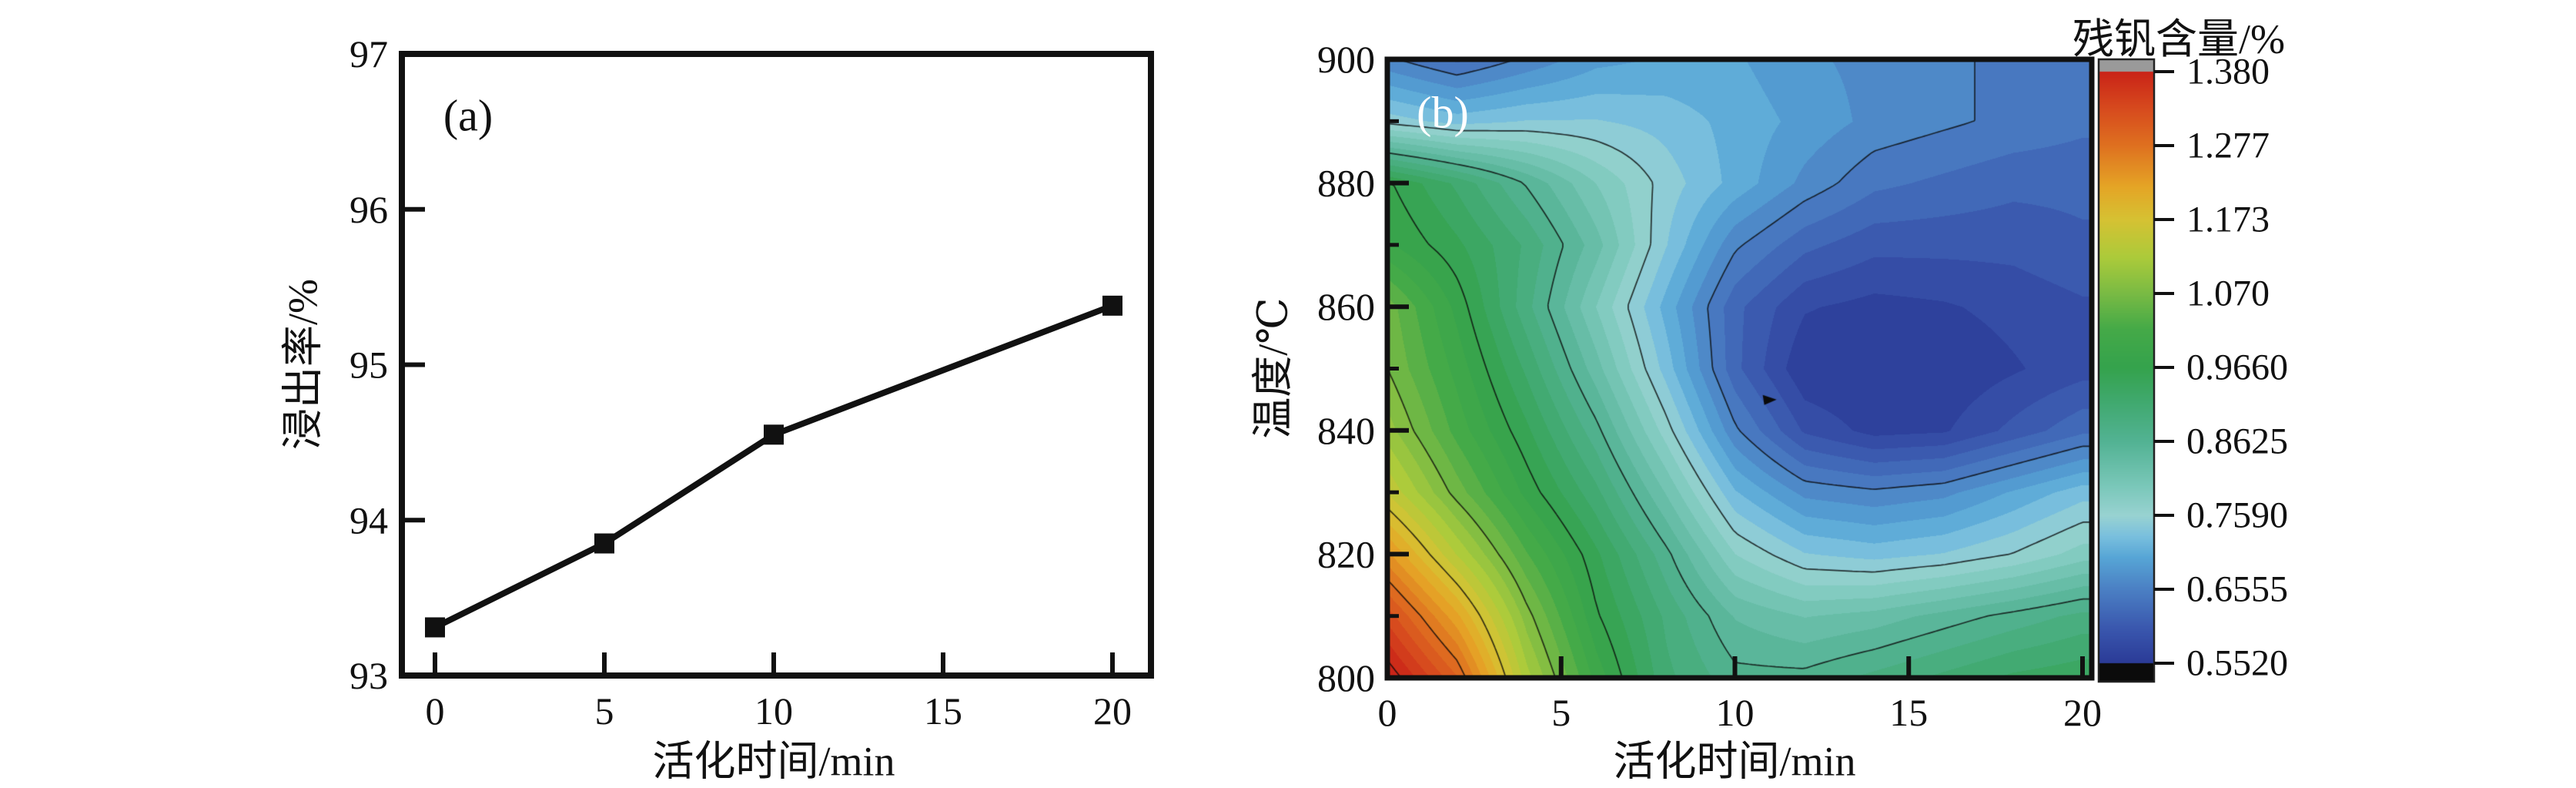 This screenshot has height=788, width=2576. What do you see at coordinates (1346, 430) in the screenshot?
I see `y-tick-label-b: 840` at bounding box center [1346, 430].